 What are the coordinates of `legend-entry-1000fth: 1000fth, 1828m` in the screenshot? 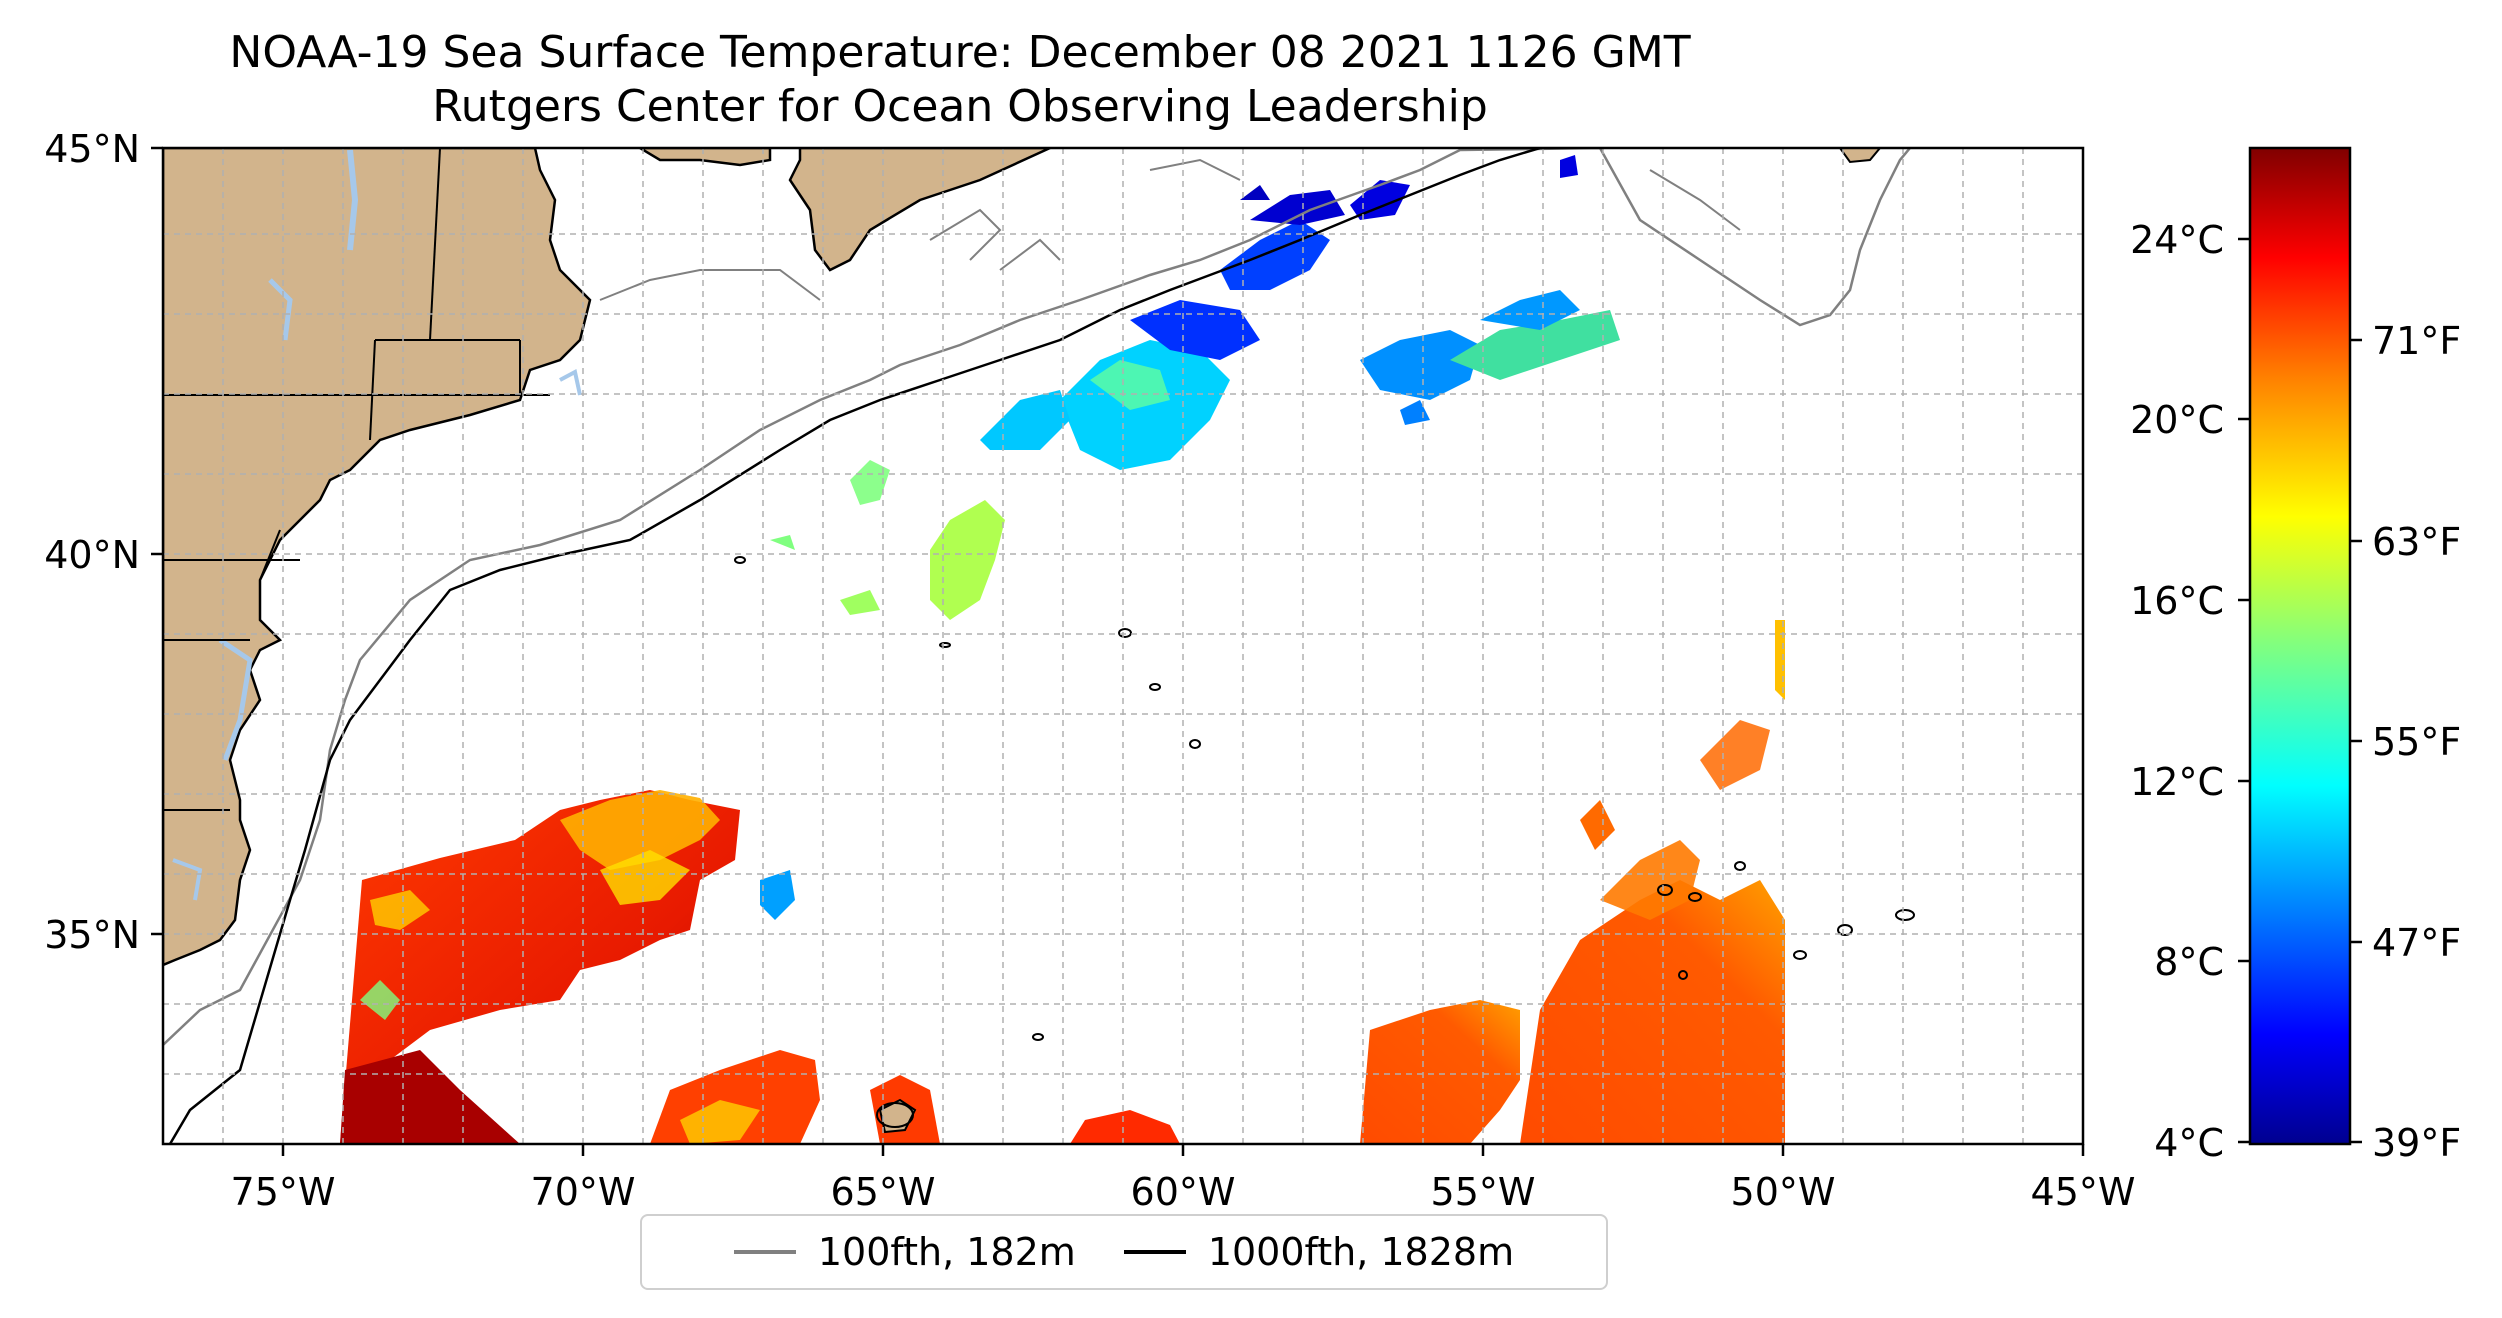 It's located at (1319, 1252).